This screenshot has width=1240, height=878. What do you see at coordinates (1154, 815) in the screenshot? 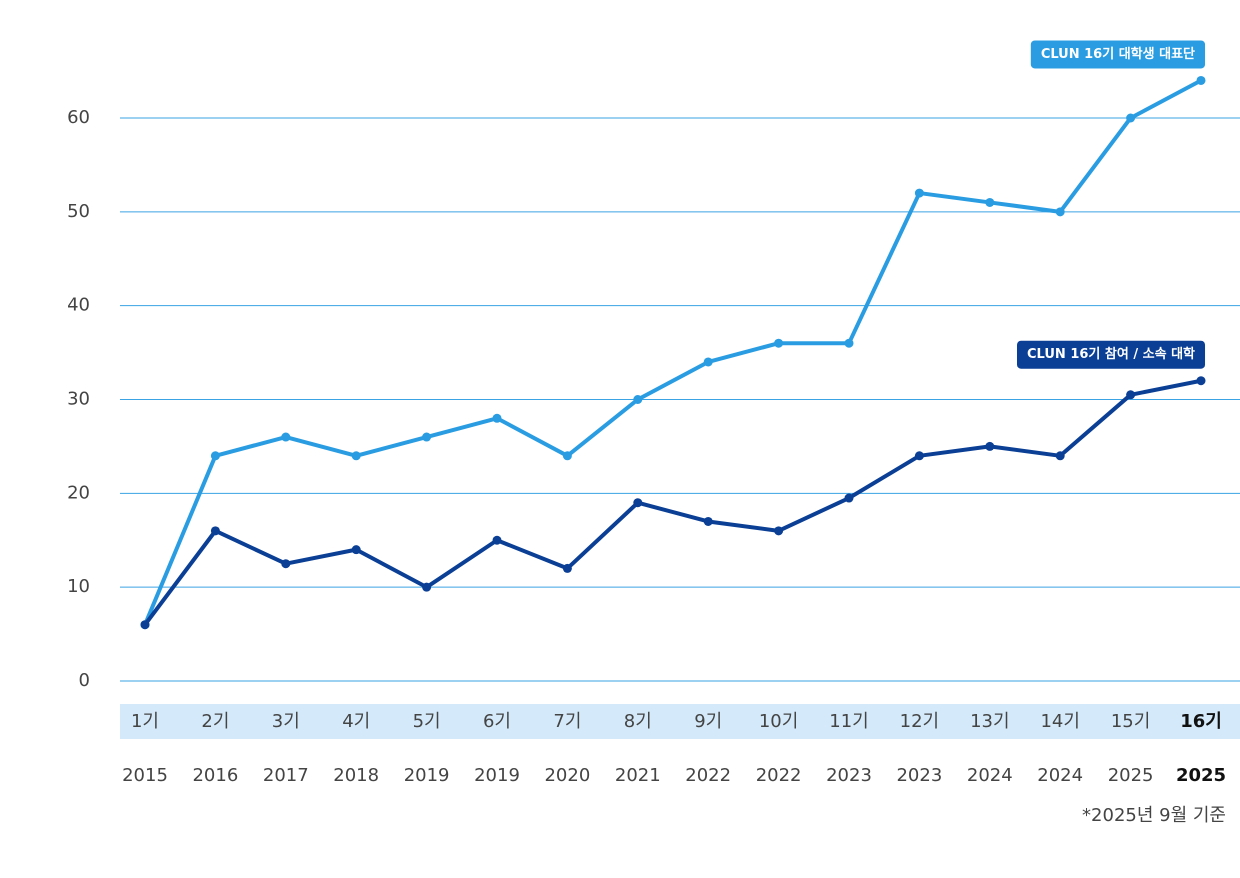
I see `footnote: *2025년 9월 기준` at bounding box center [1154, 815].